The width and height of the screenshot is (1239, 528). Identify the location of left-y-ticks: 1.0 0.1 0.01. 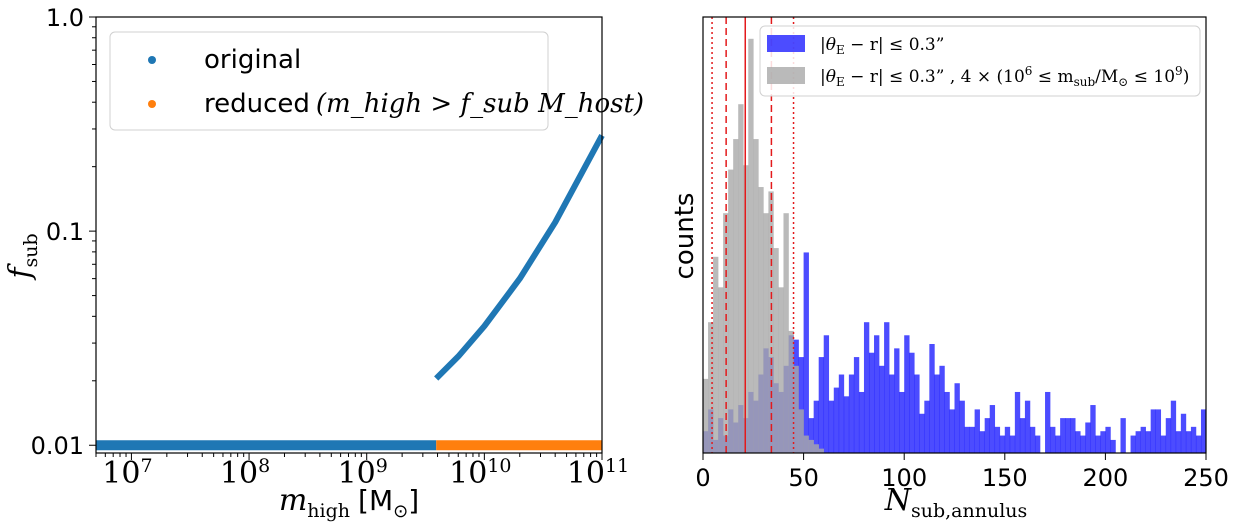
(63, 232).